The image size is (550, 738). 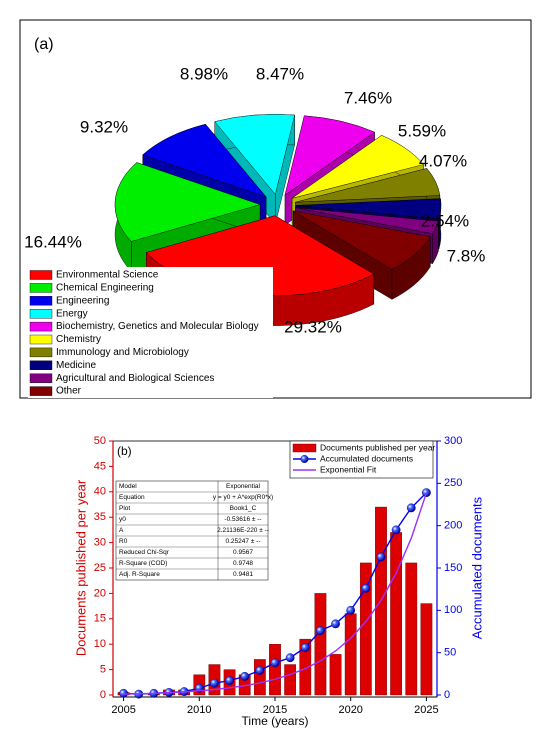 What do you see at coordinates (453, 568) in the screenshot?
I see `y2-tick-label: 150` at bounding box center [453, 568].